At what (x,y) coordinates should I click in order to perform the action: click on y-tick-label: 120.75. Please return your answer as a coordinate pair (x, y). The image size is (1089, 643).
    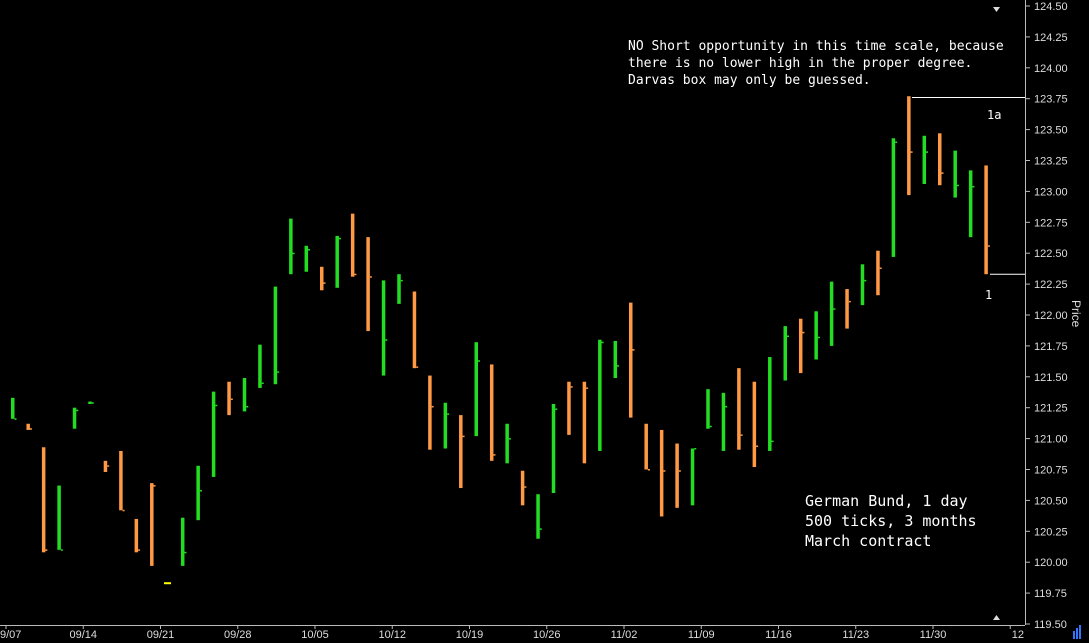
    Looking at the image, I should click on (1051, 471).